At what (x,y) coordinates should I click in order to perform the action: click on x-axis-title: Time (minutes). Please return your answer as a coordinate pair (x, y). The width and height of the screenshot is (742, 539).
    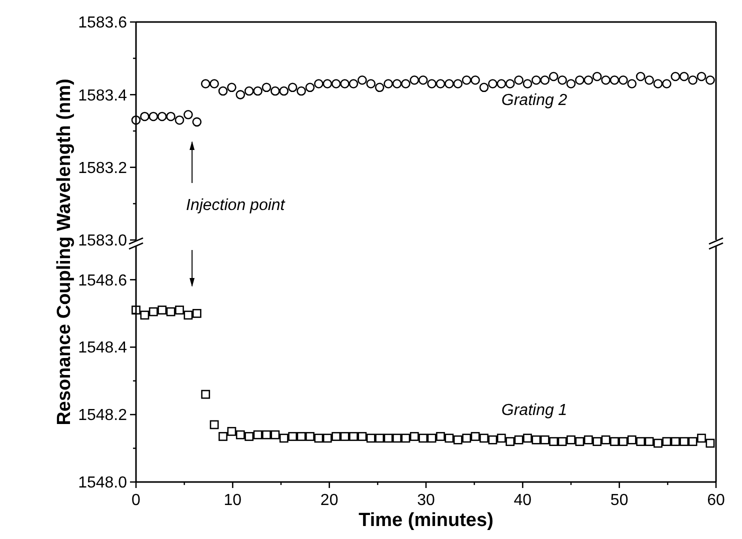
    Looking at the image, I should click on (426, 520).